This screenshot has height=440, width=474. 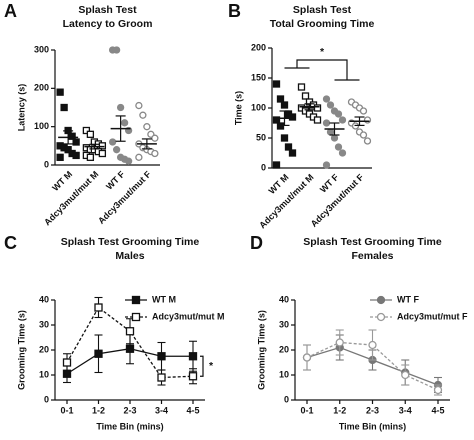 I want to click on x-axis-label: Time Bin (mins), so click(x=129, y=426).